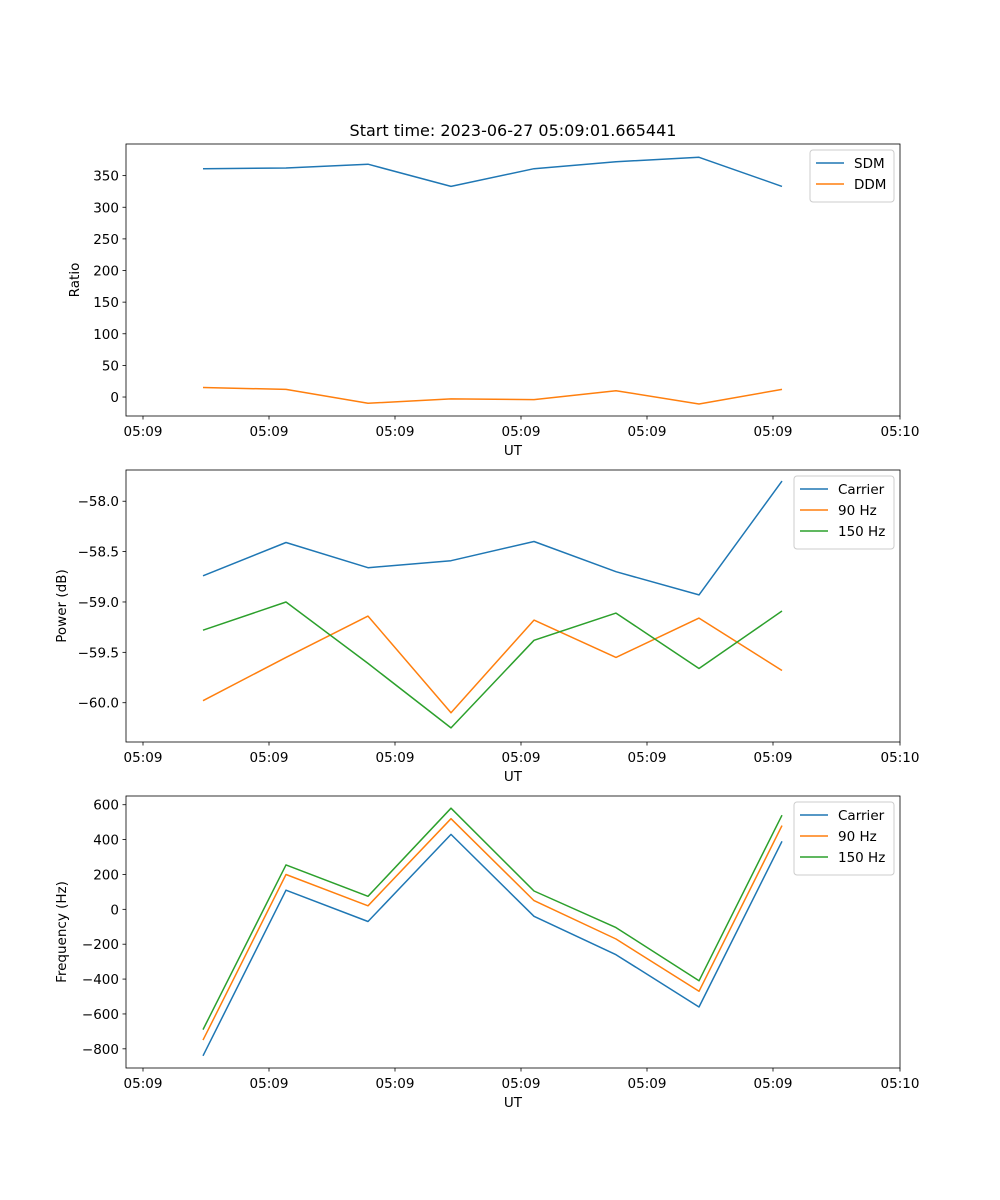  What do you see at coordinates (852, 176) in the screenshot?
I see `legend: SDM DDM` at bounding box center [852, 176].